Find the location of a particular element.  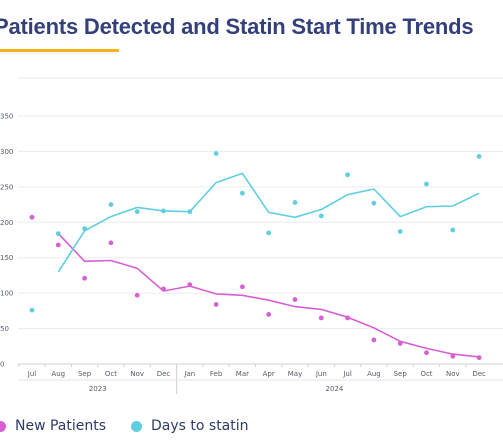

y-tick-label: 50 is located at coordinates (4, 329).